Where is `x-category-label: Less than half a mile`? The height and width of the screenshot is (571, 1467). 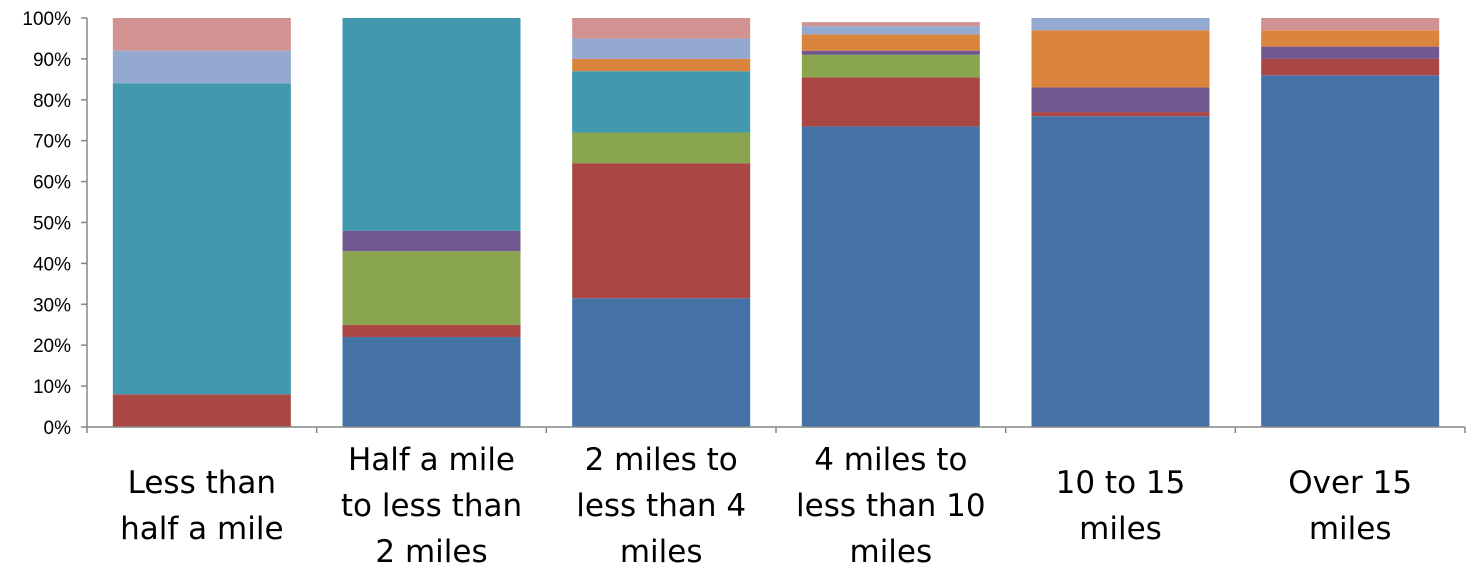
x-category-label: Less than half a mile is located at coordinates (201, 506).